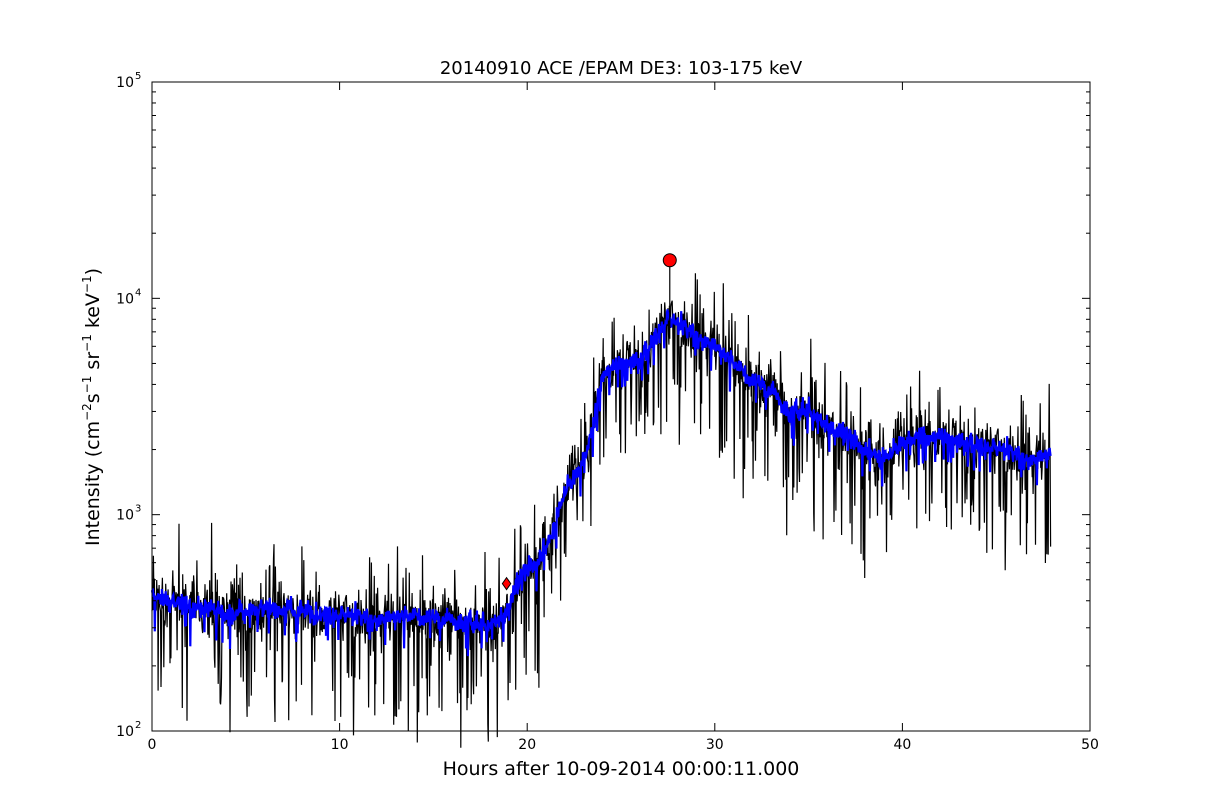 Image resolution: width=1212 pixels, height=812 pixels. I want to click on x-tick-label: 50, so click(1090, 745).